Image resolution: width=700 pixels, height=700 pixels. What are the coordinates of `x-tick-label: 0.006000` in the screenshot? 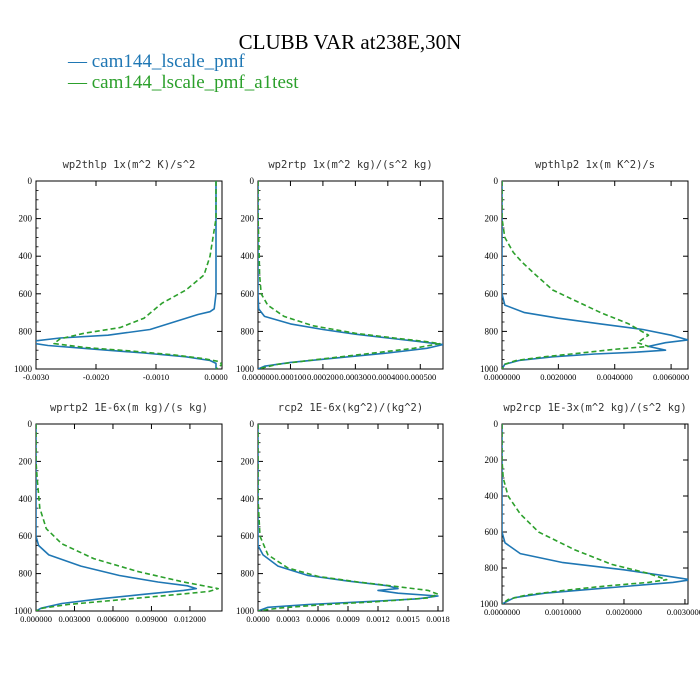 It's located at (113, 619).